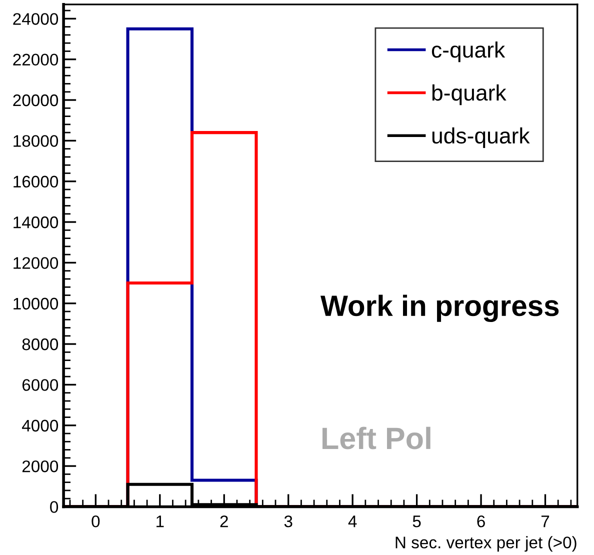  I want to click on x-tick-label: 1, so click(160, 522).